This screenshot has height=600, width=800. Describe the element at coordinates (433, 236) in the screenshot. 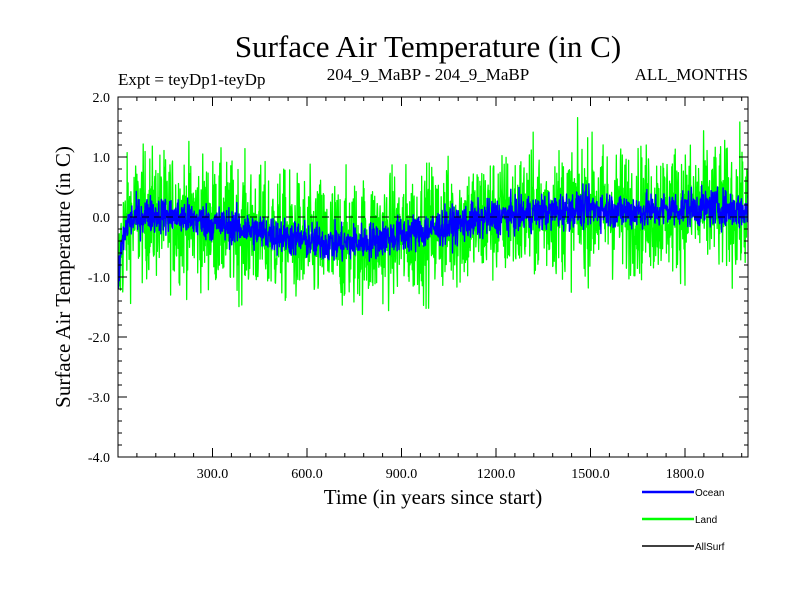

I see `series-line-ocean` at that location.